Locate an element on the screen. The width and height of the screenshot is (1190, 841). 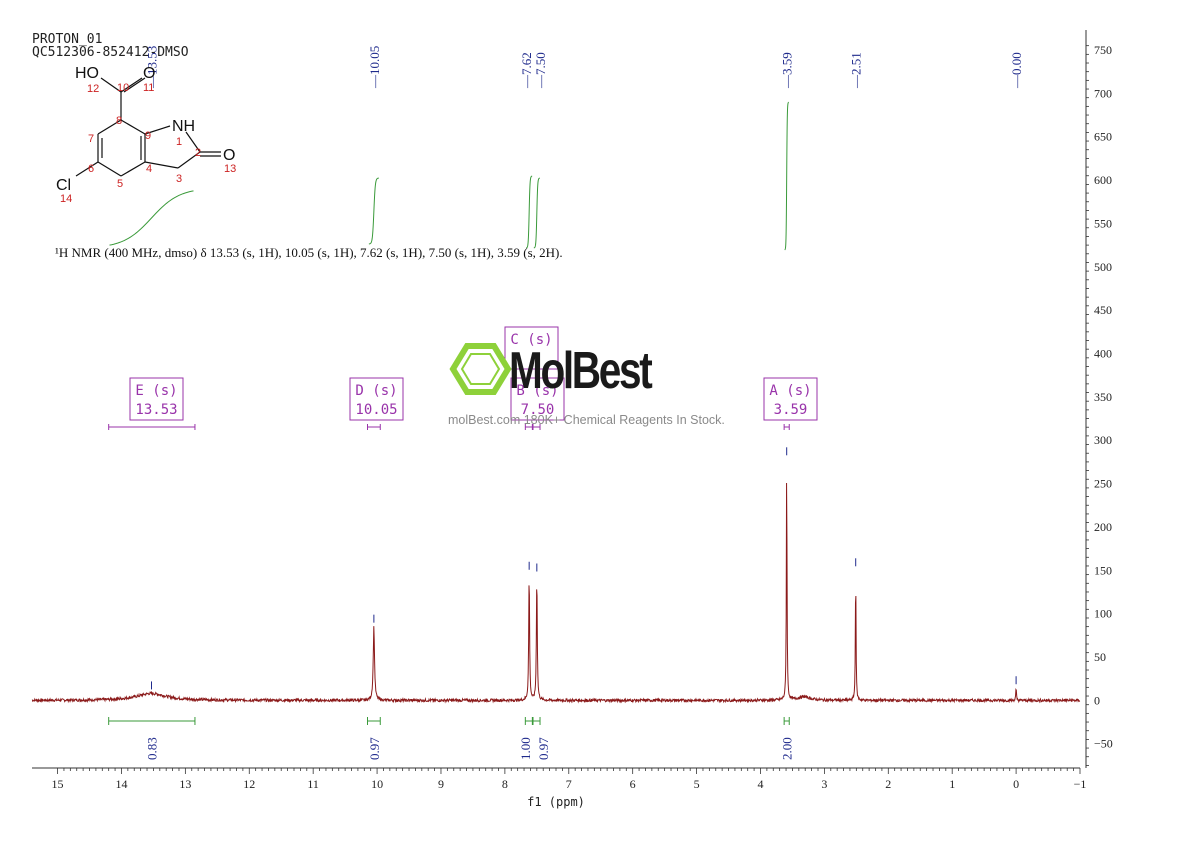
x-tick-label: 15 is located at coordinates (58, 784).